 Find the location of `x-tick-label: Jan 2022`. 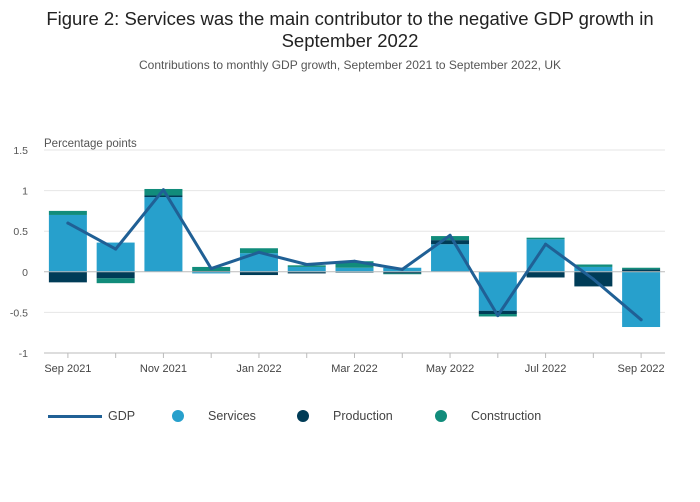

x-tick-label: Jan 2022 is located at coordinates (258, 369).